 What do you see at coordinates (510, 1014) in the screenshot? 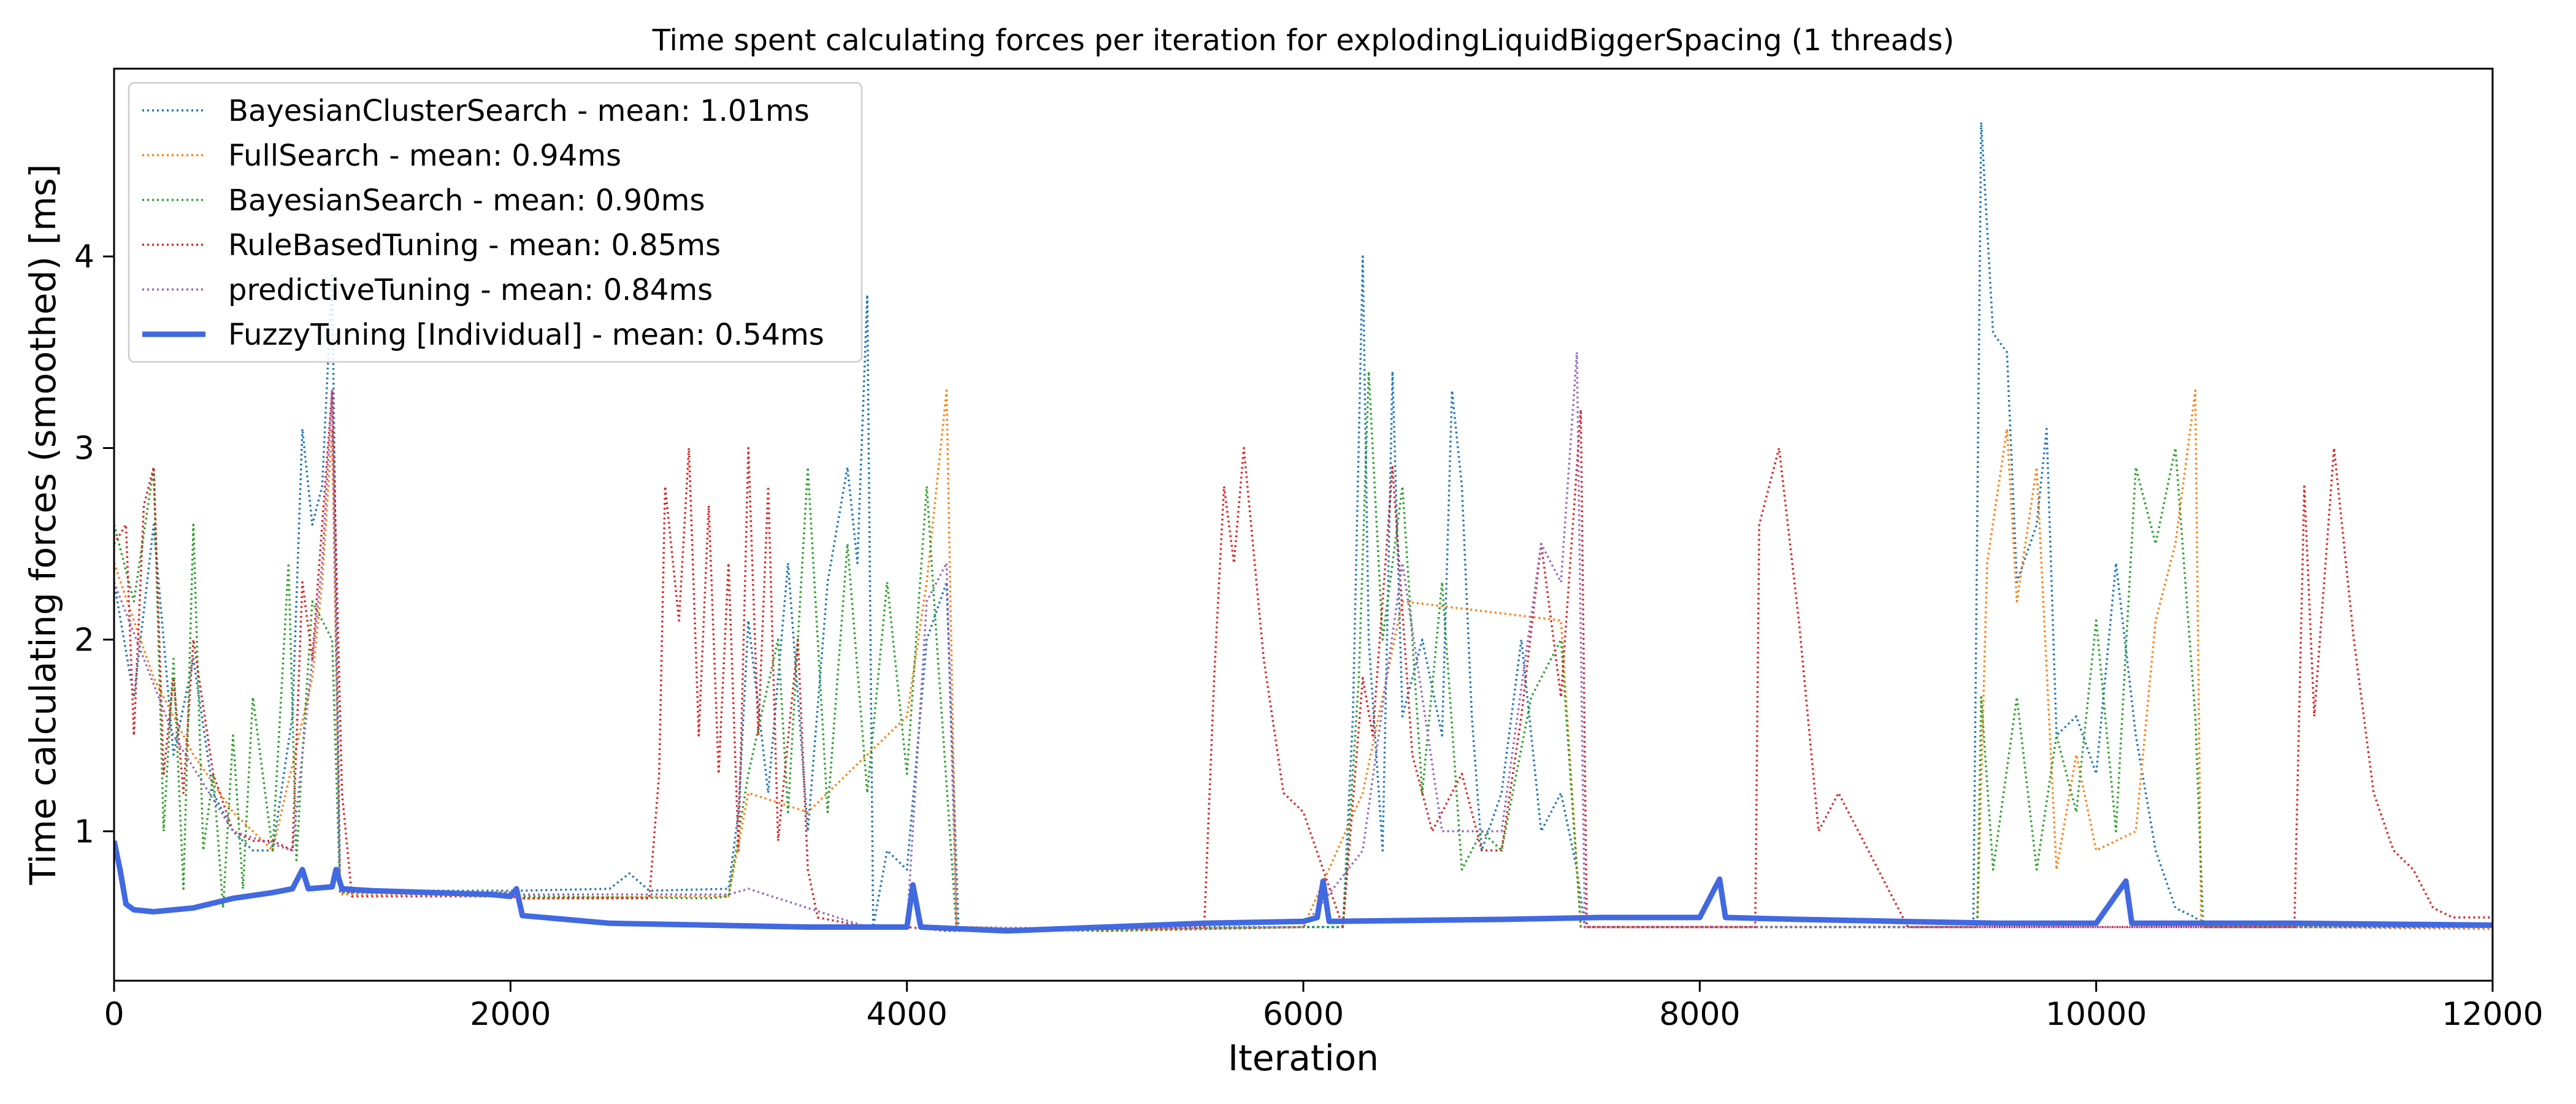
I see `x-tick-label: 2000` at bounding box center [510, 1014].